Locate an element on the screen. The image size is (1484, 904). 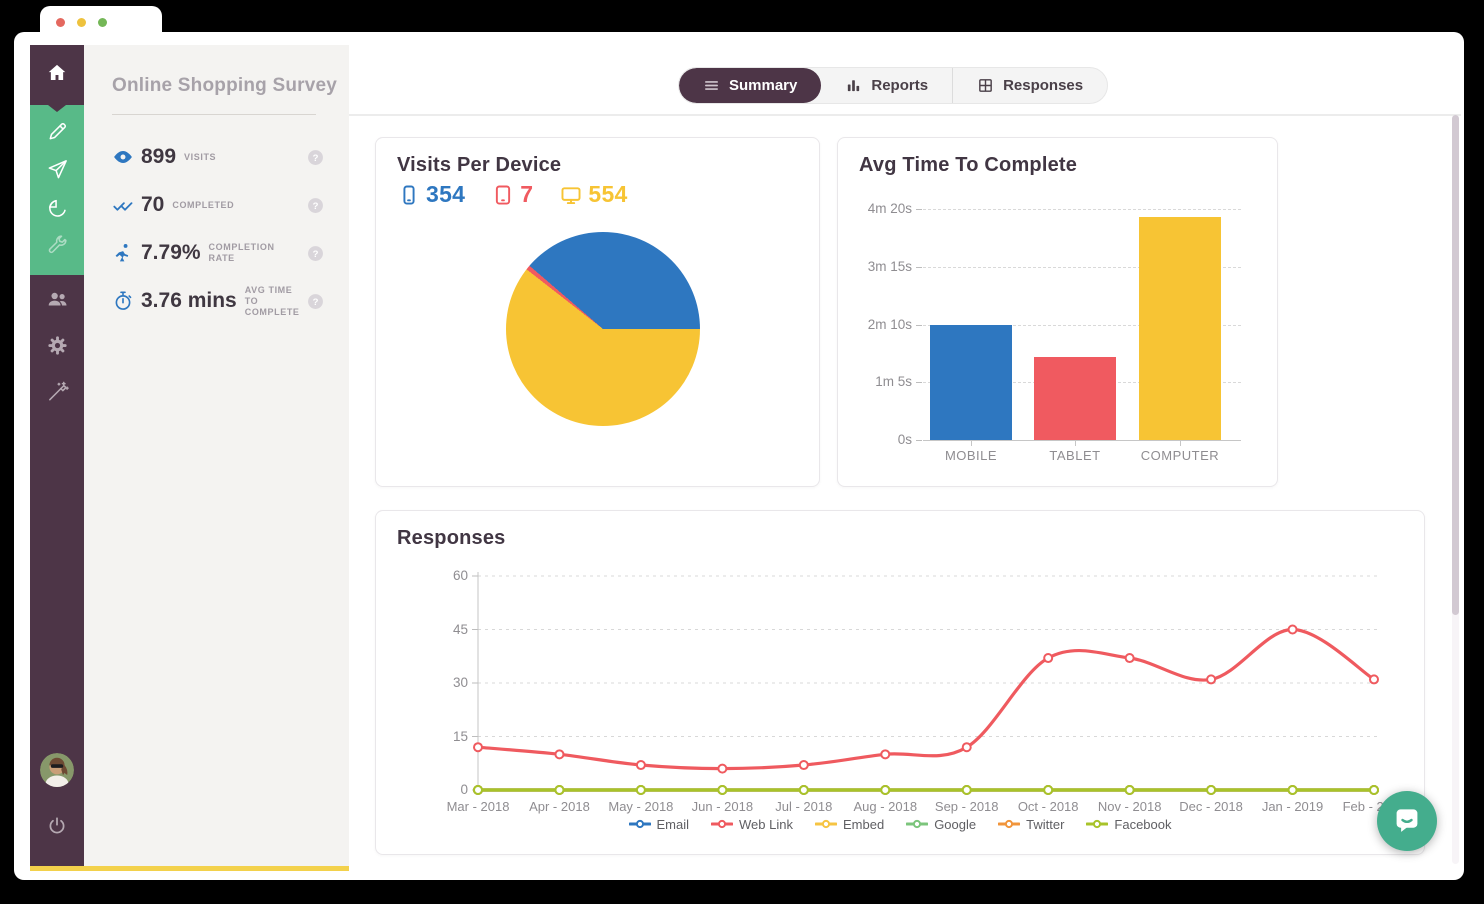
legend-item-twitter: Twitter is located at coordinates (1031, 824).